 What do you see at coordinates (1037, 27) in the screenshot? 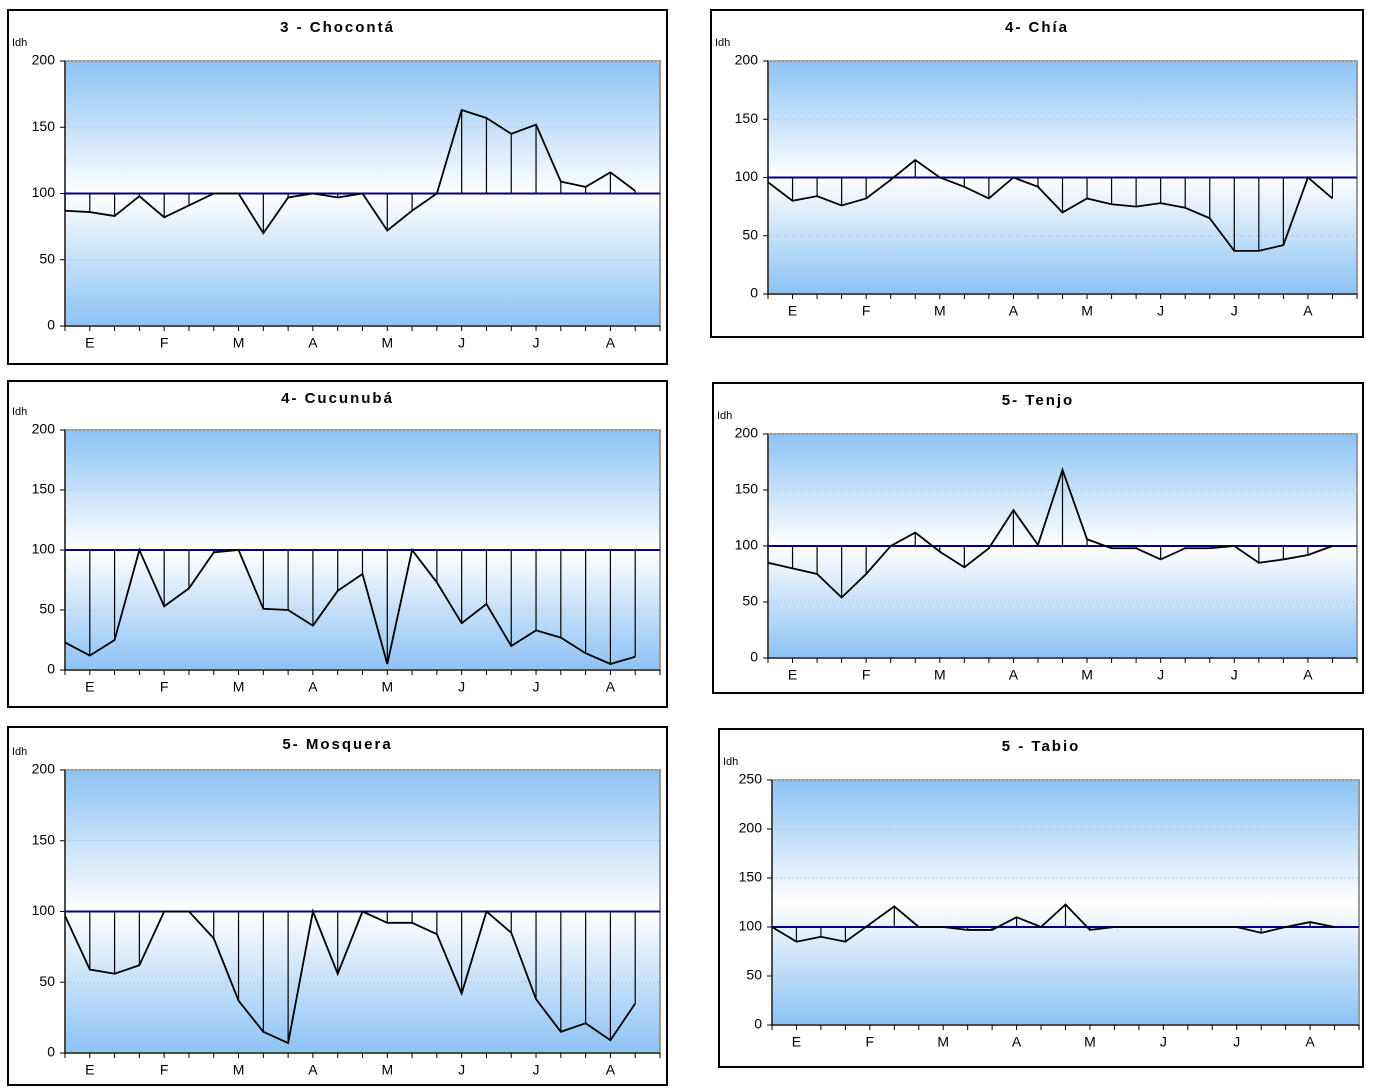
I see `chart-title: 4- Chía` at bounding box center [1037, 27].